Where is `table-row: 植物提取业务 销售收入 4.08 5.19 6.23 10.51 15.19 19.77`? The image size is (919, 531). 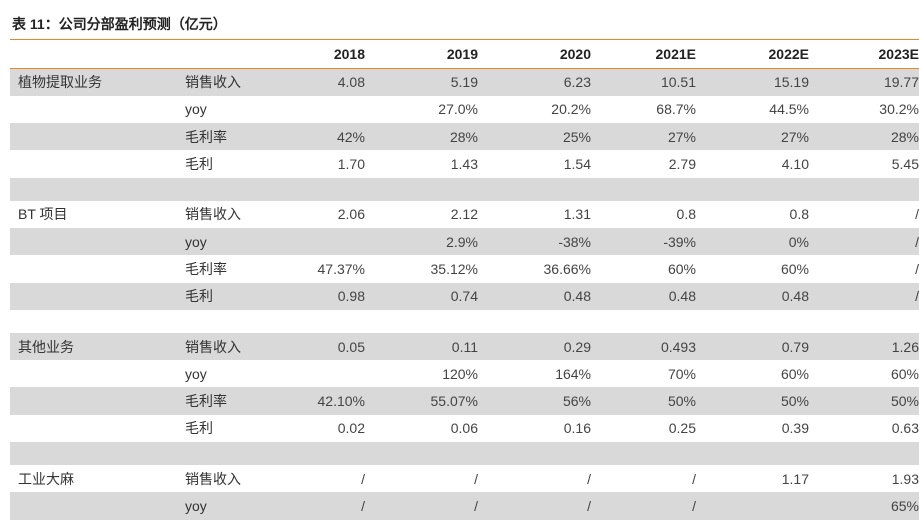 table-row: 植物提取业务 销售收入 4.08 5.19 6.23 10.51 15.19 19.77 is located at coordinates (464, 82).